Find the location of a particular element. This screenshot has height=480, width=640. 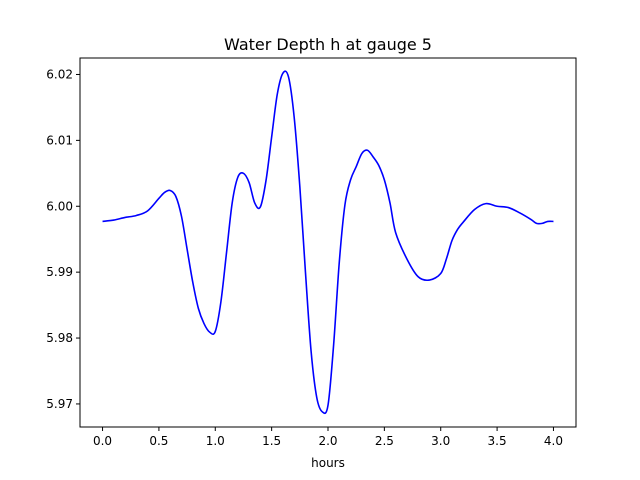

x-tick-label: 0.0 is located at coordinates (102, 441).